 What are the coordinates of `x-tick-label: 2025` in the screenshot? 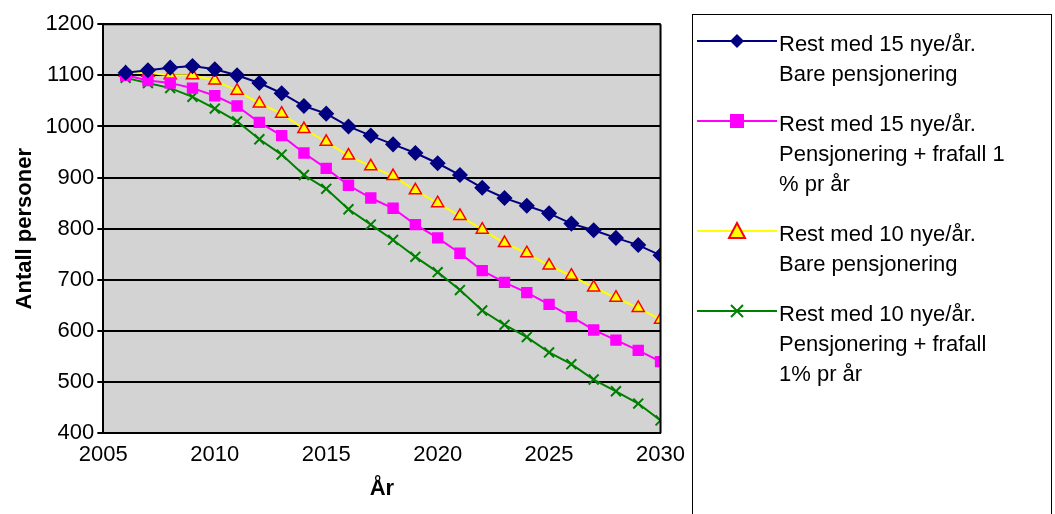 It's located at (549, 454).